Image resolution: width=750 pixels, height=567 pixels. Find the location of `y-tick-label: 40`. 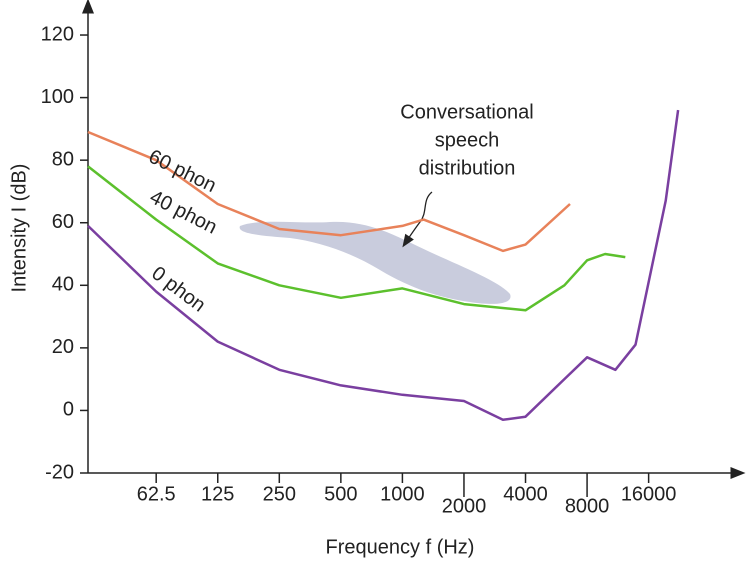

y-tick-label: 40 is located at coordinates (63, 285).